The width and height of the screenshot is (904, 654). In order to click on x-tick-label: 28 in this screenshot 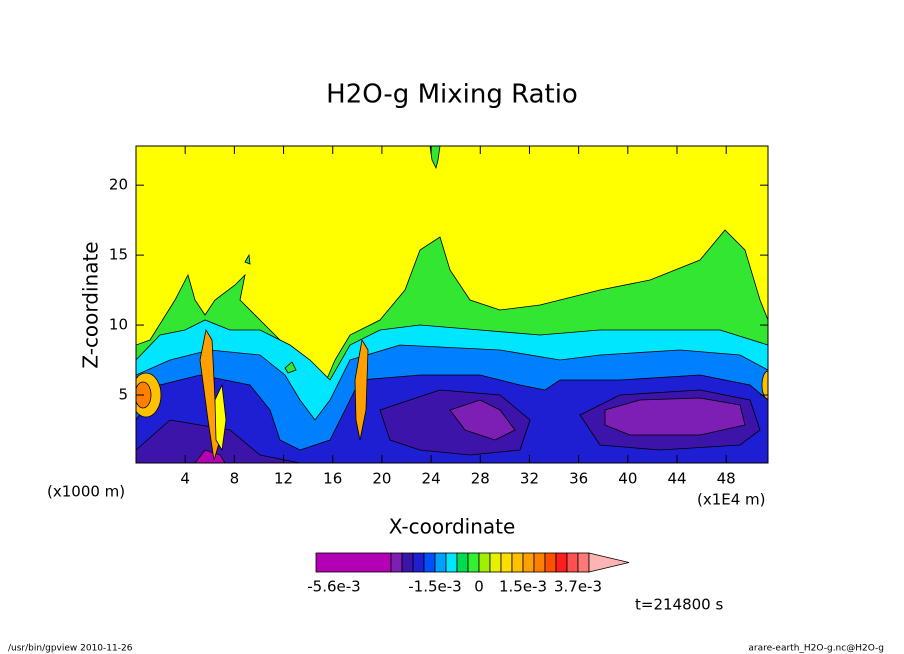, I will do `click(480, 479)`.